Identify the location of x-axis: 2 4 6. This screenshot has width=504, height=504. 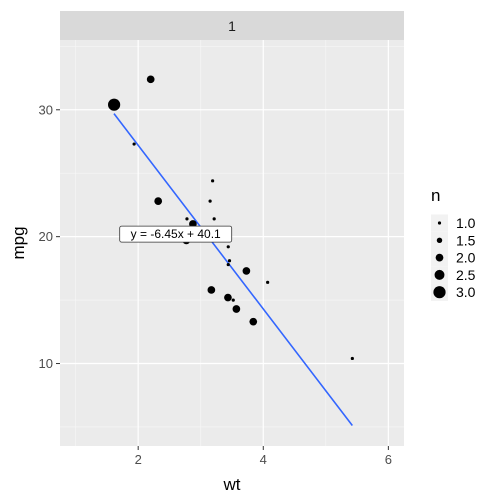
(263, 456).